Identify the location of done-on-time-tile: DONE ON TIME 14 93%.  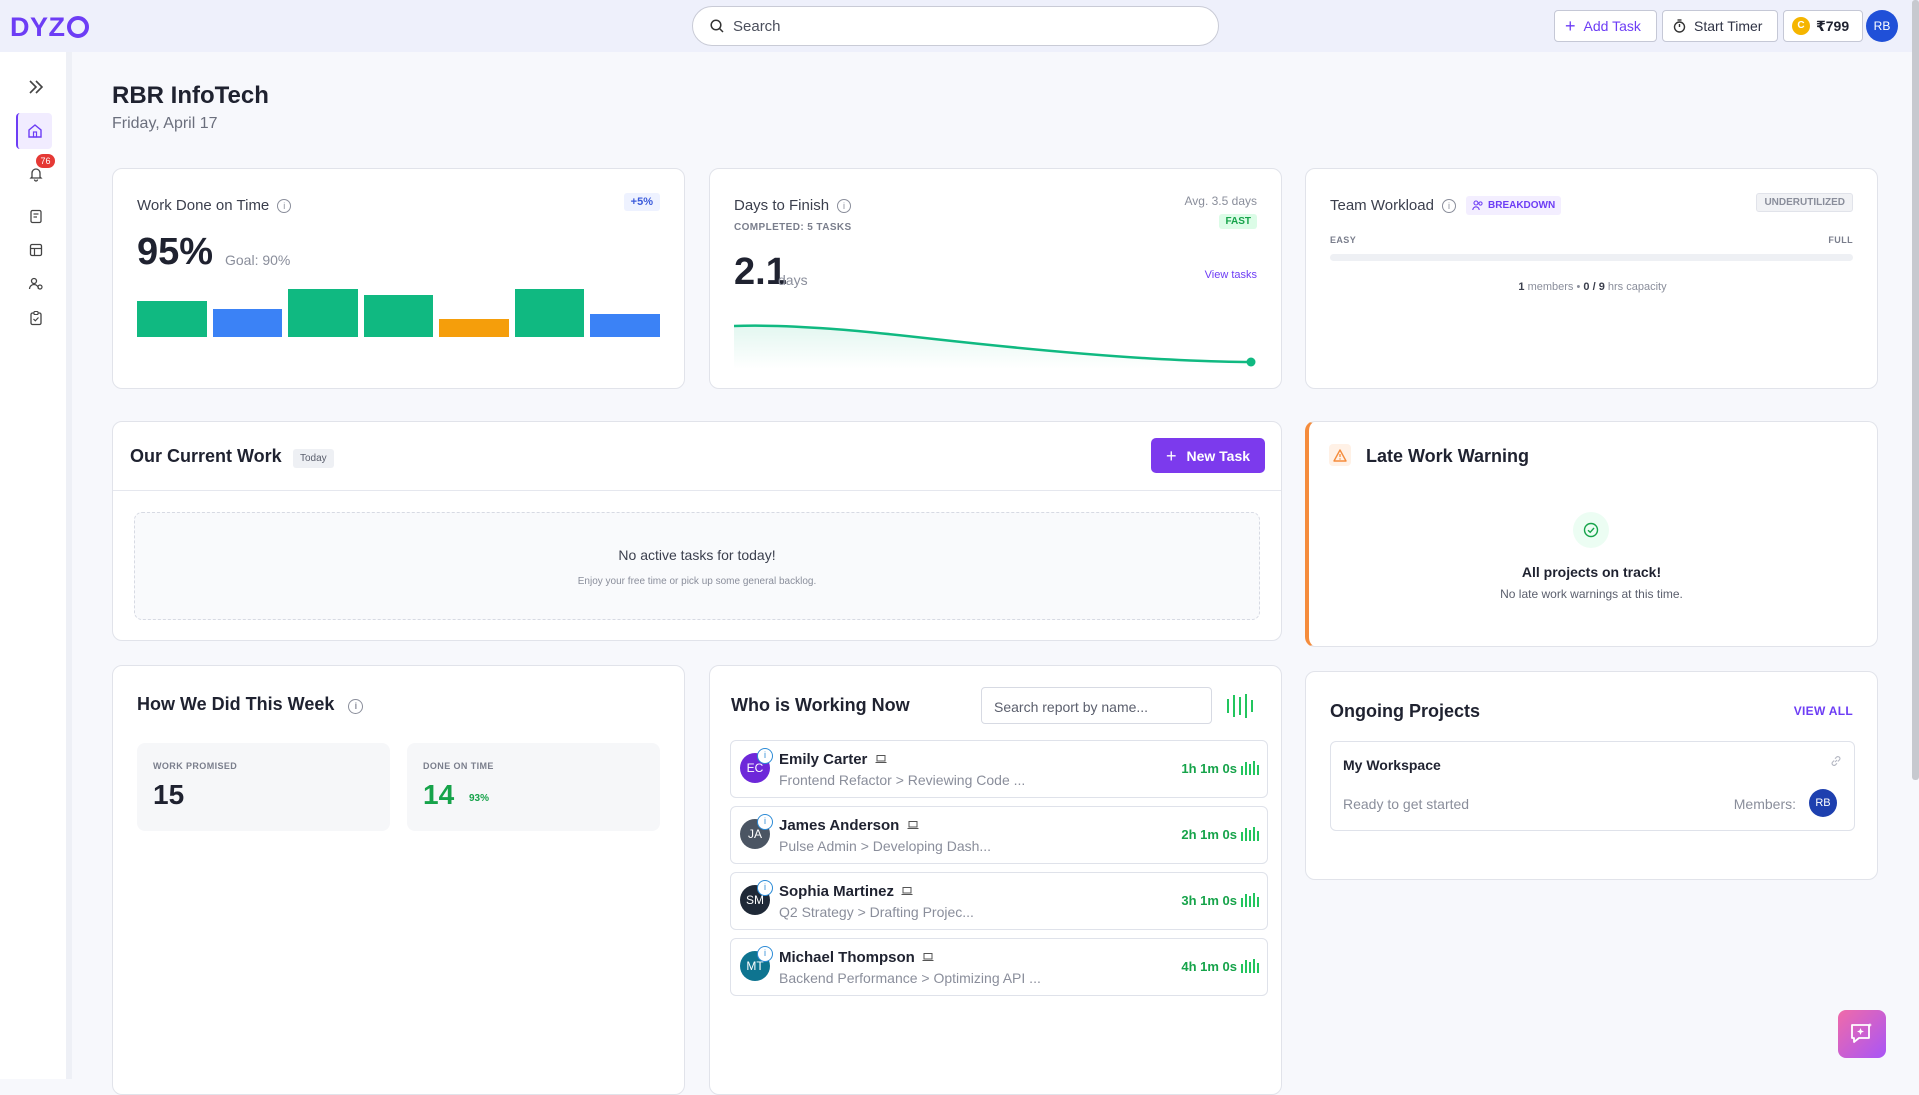
(533, 787).